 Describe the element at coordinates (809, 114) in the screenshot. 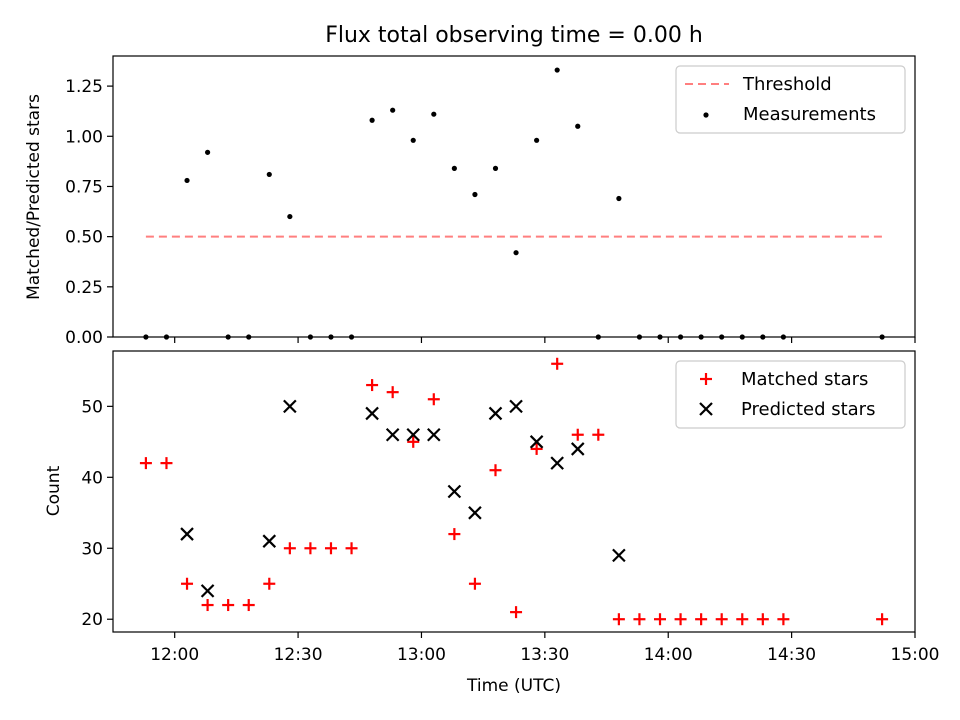

I see `legend-measurements-label: Measurements` at that location.